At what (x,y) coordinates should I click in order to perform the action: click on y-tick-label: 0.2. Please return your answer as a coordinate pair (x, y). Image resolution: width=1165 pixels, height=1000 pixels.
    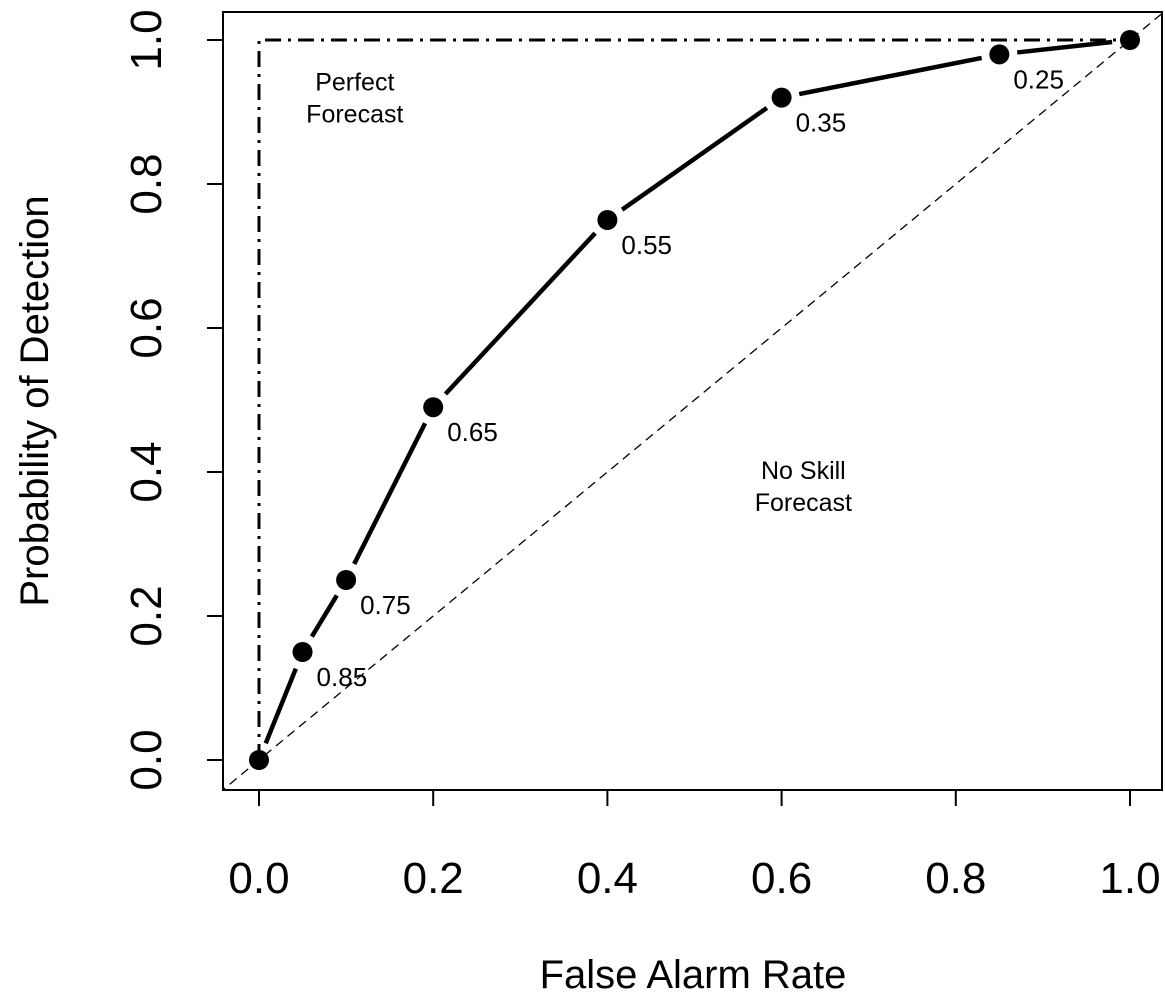
    Looking at the image, I should click on (146, 615).